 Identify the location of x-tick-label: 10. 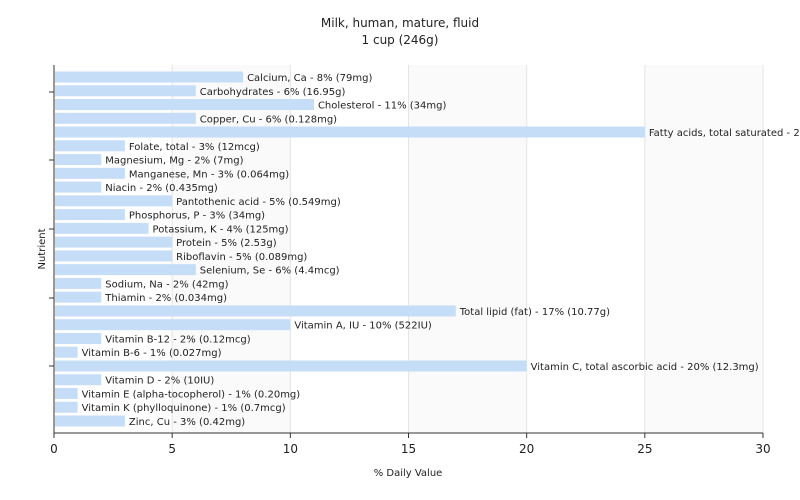
(290, 449).